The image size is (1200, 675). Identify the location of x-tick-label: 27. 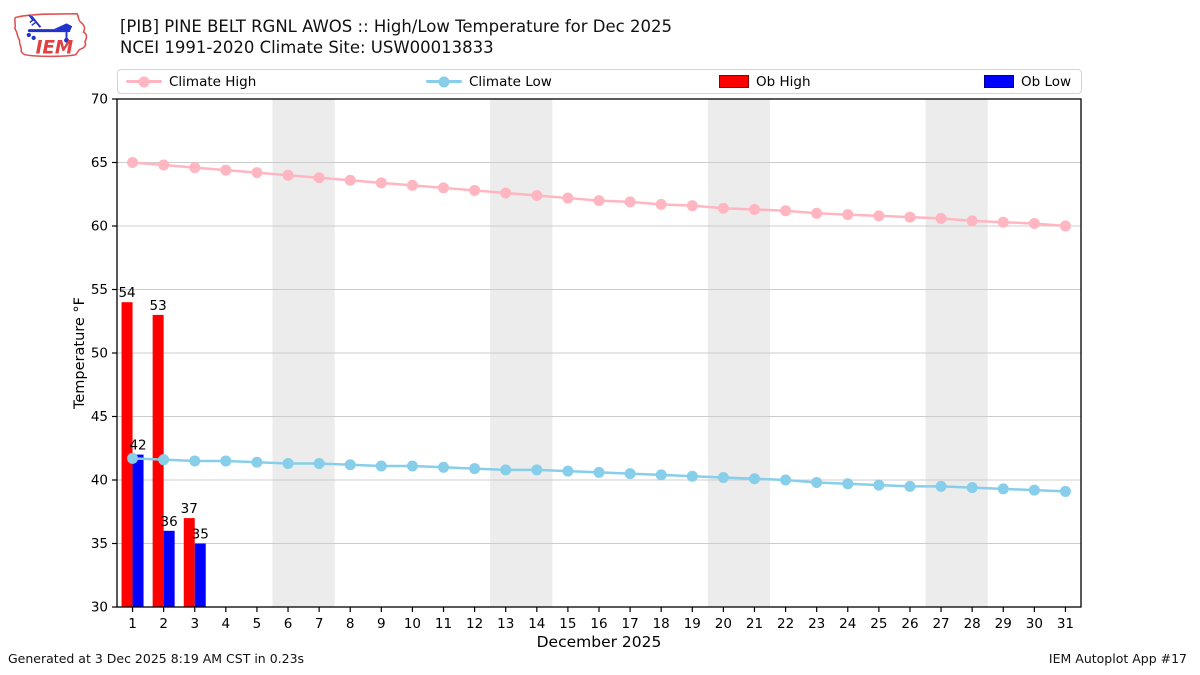
(940, 624).